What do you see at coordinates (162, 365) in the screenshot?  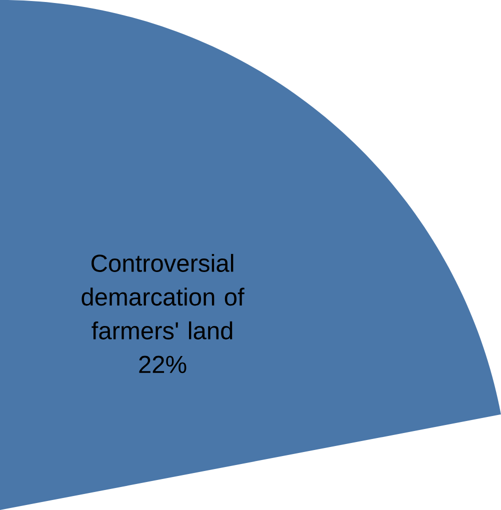 I see `data-label: 22%` at bounding box center [162, 365].